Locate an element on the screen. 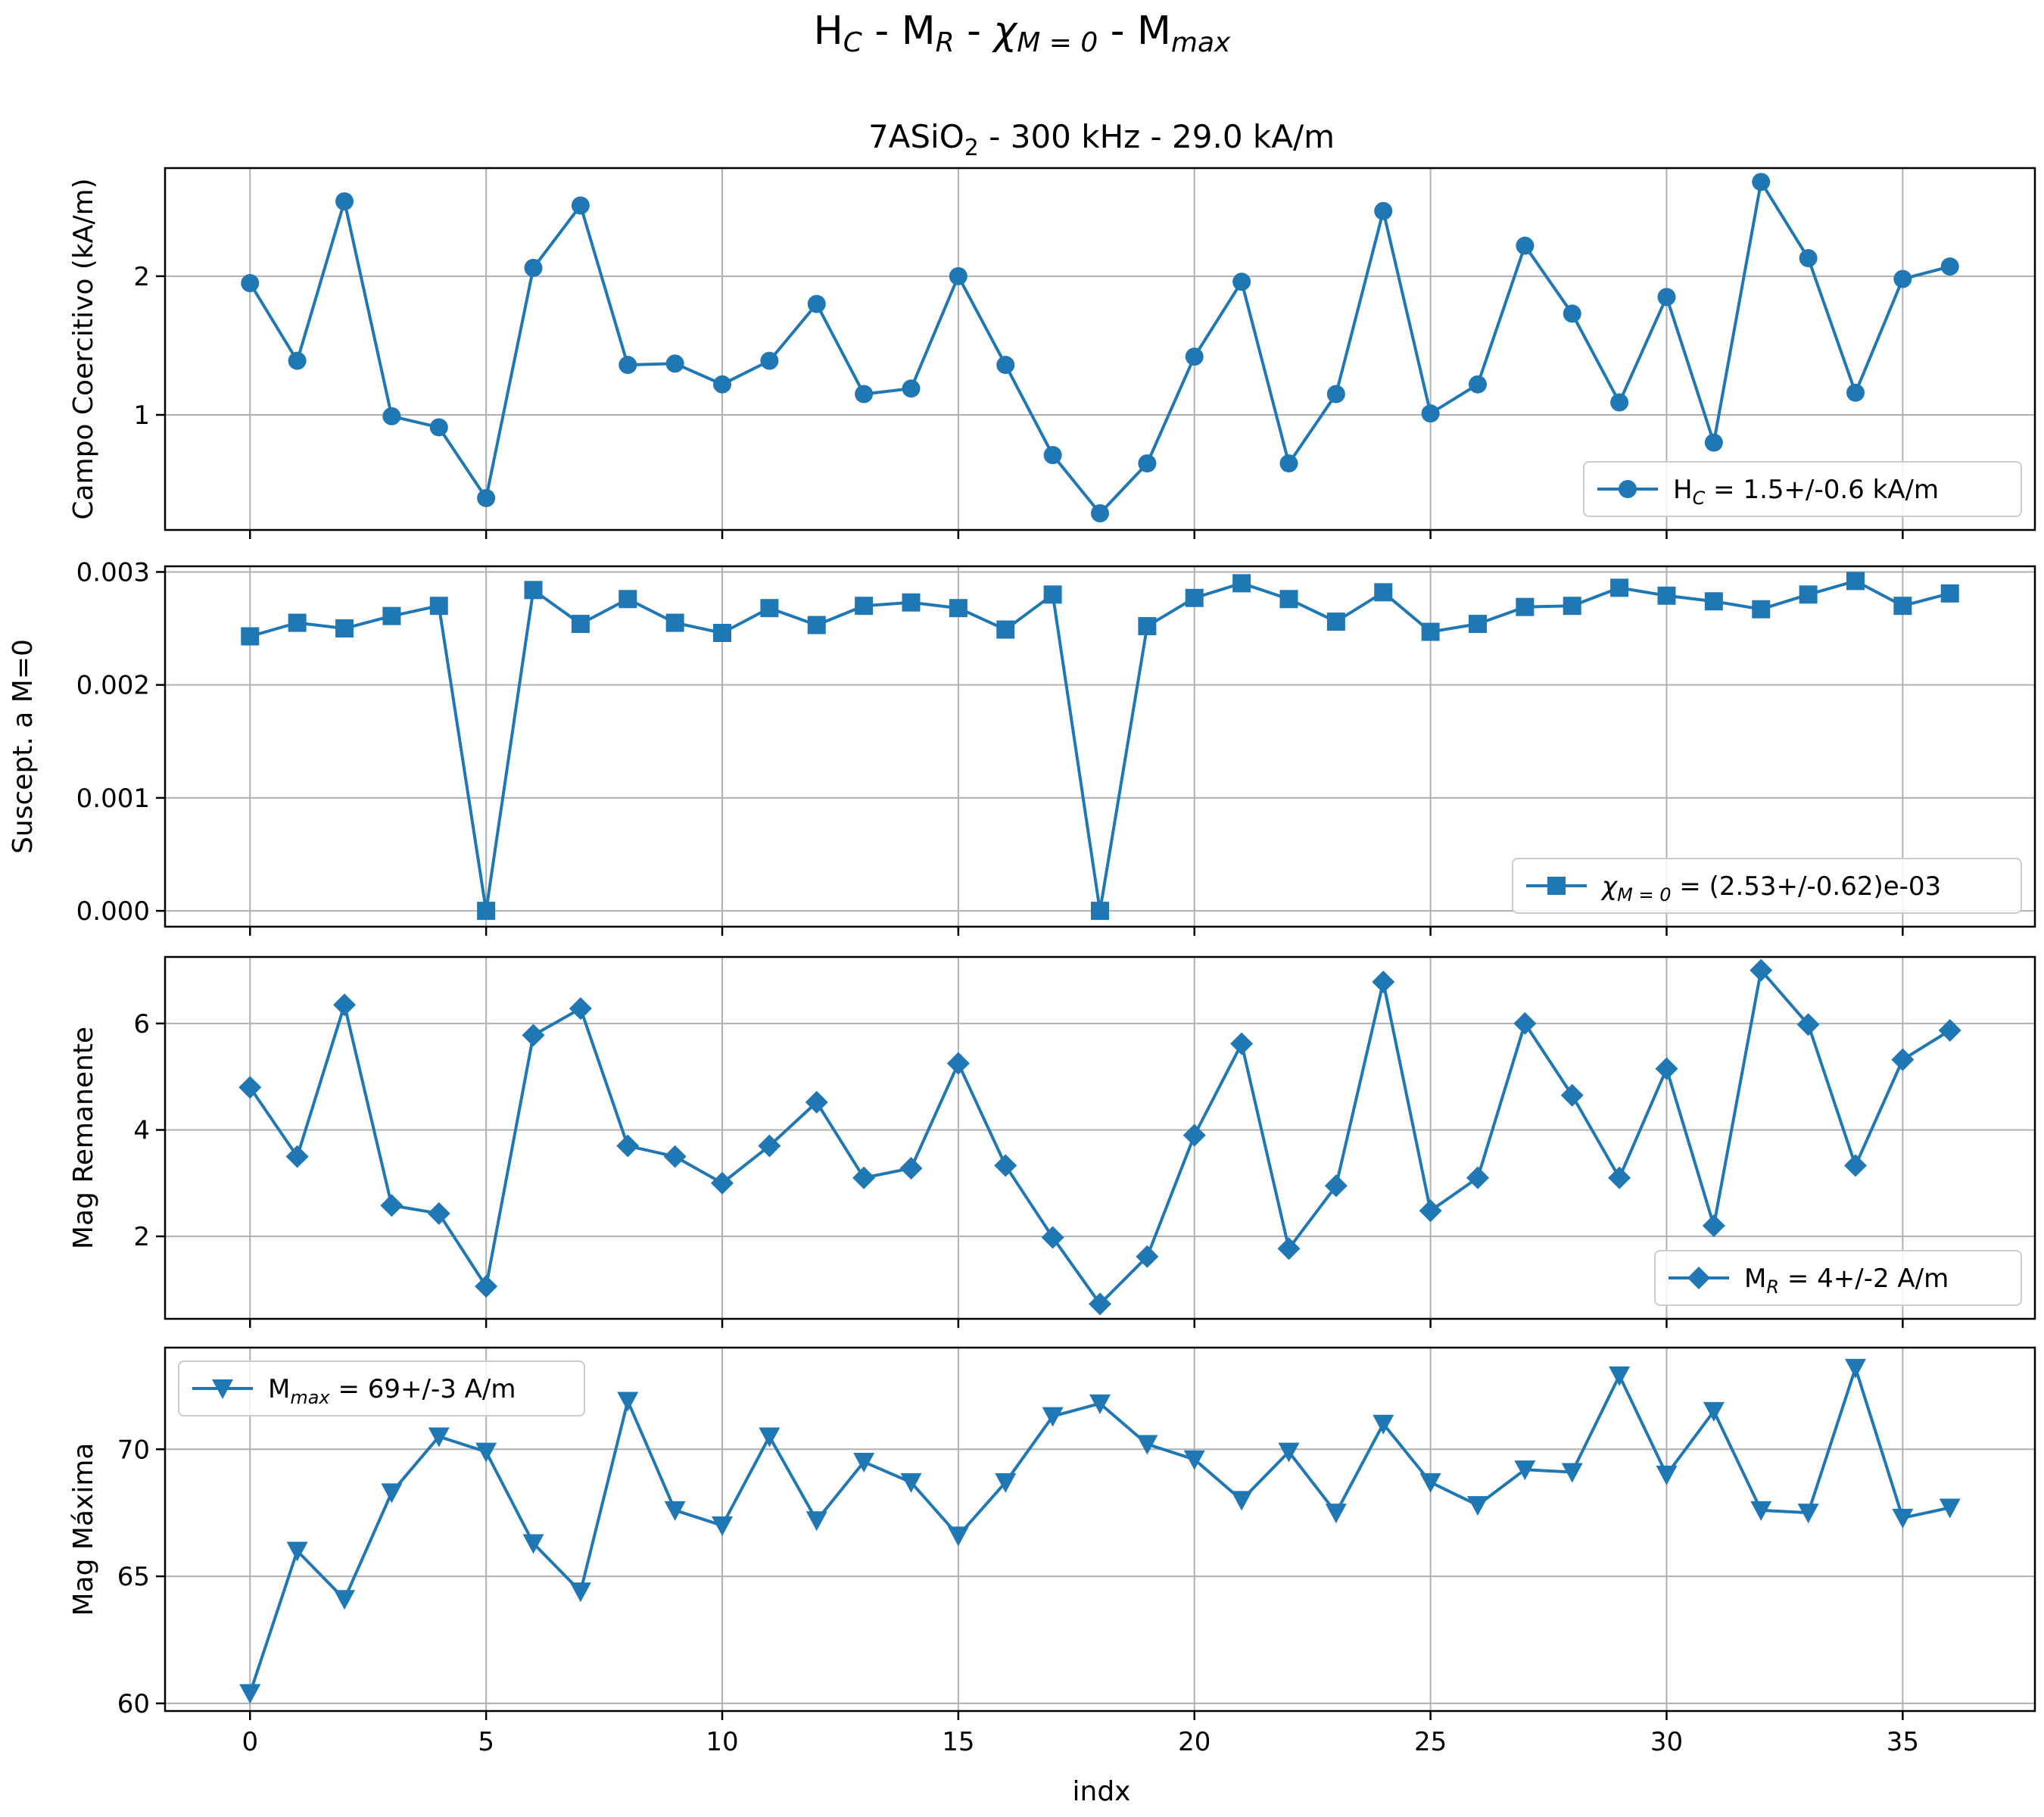 The image size is (2044, 1817). x-tick-label: 15 is located at coordinates (958, 1742).